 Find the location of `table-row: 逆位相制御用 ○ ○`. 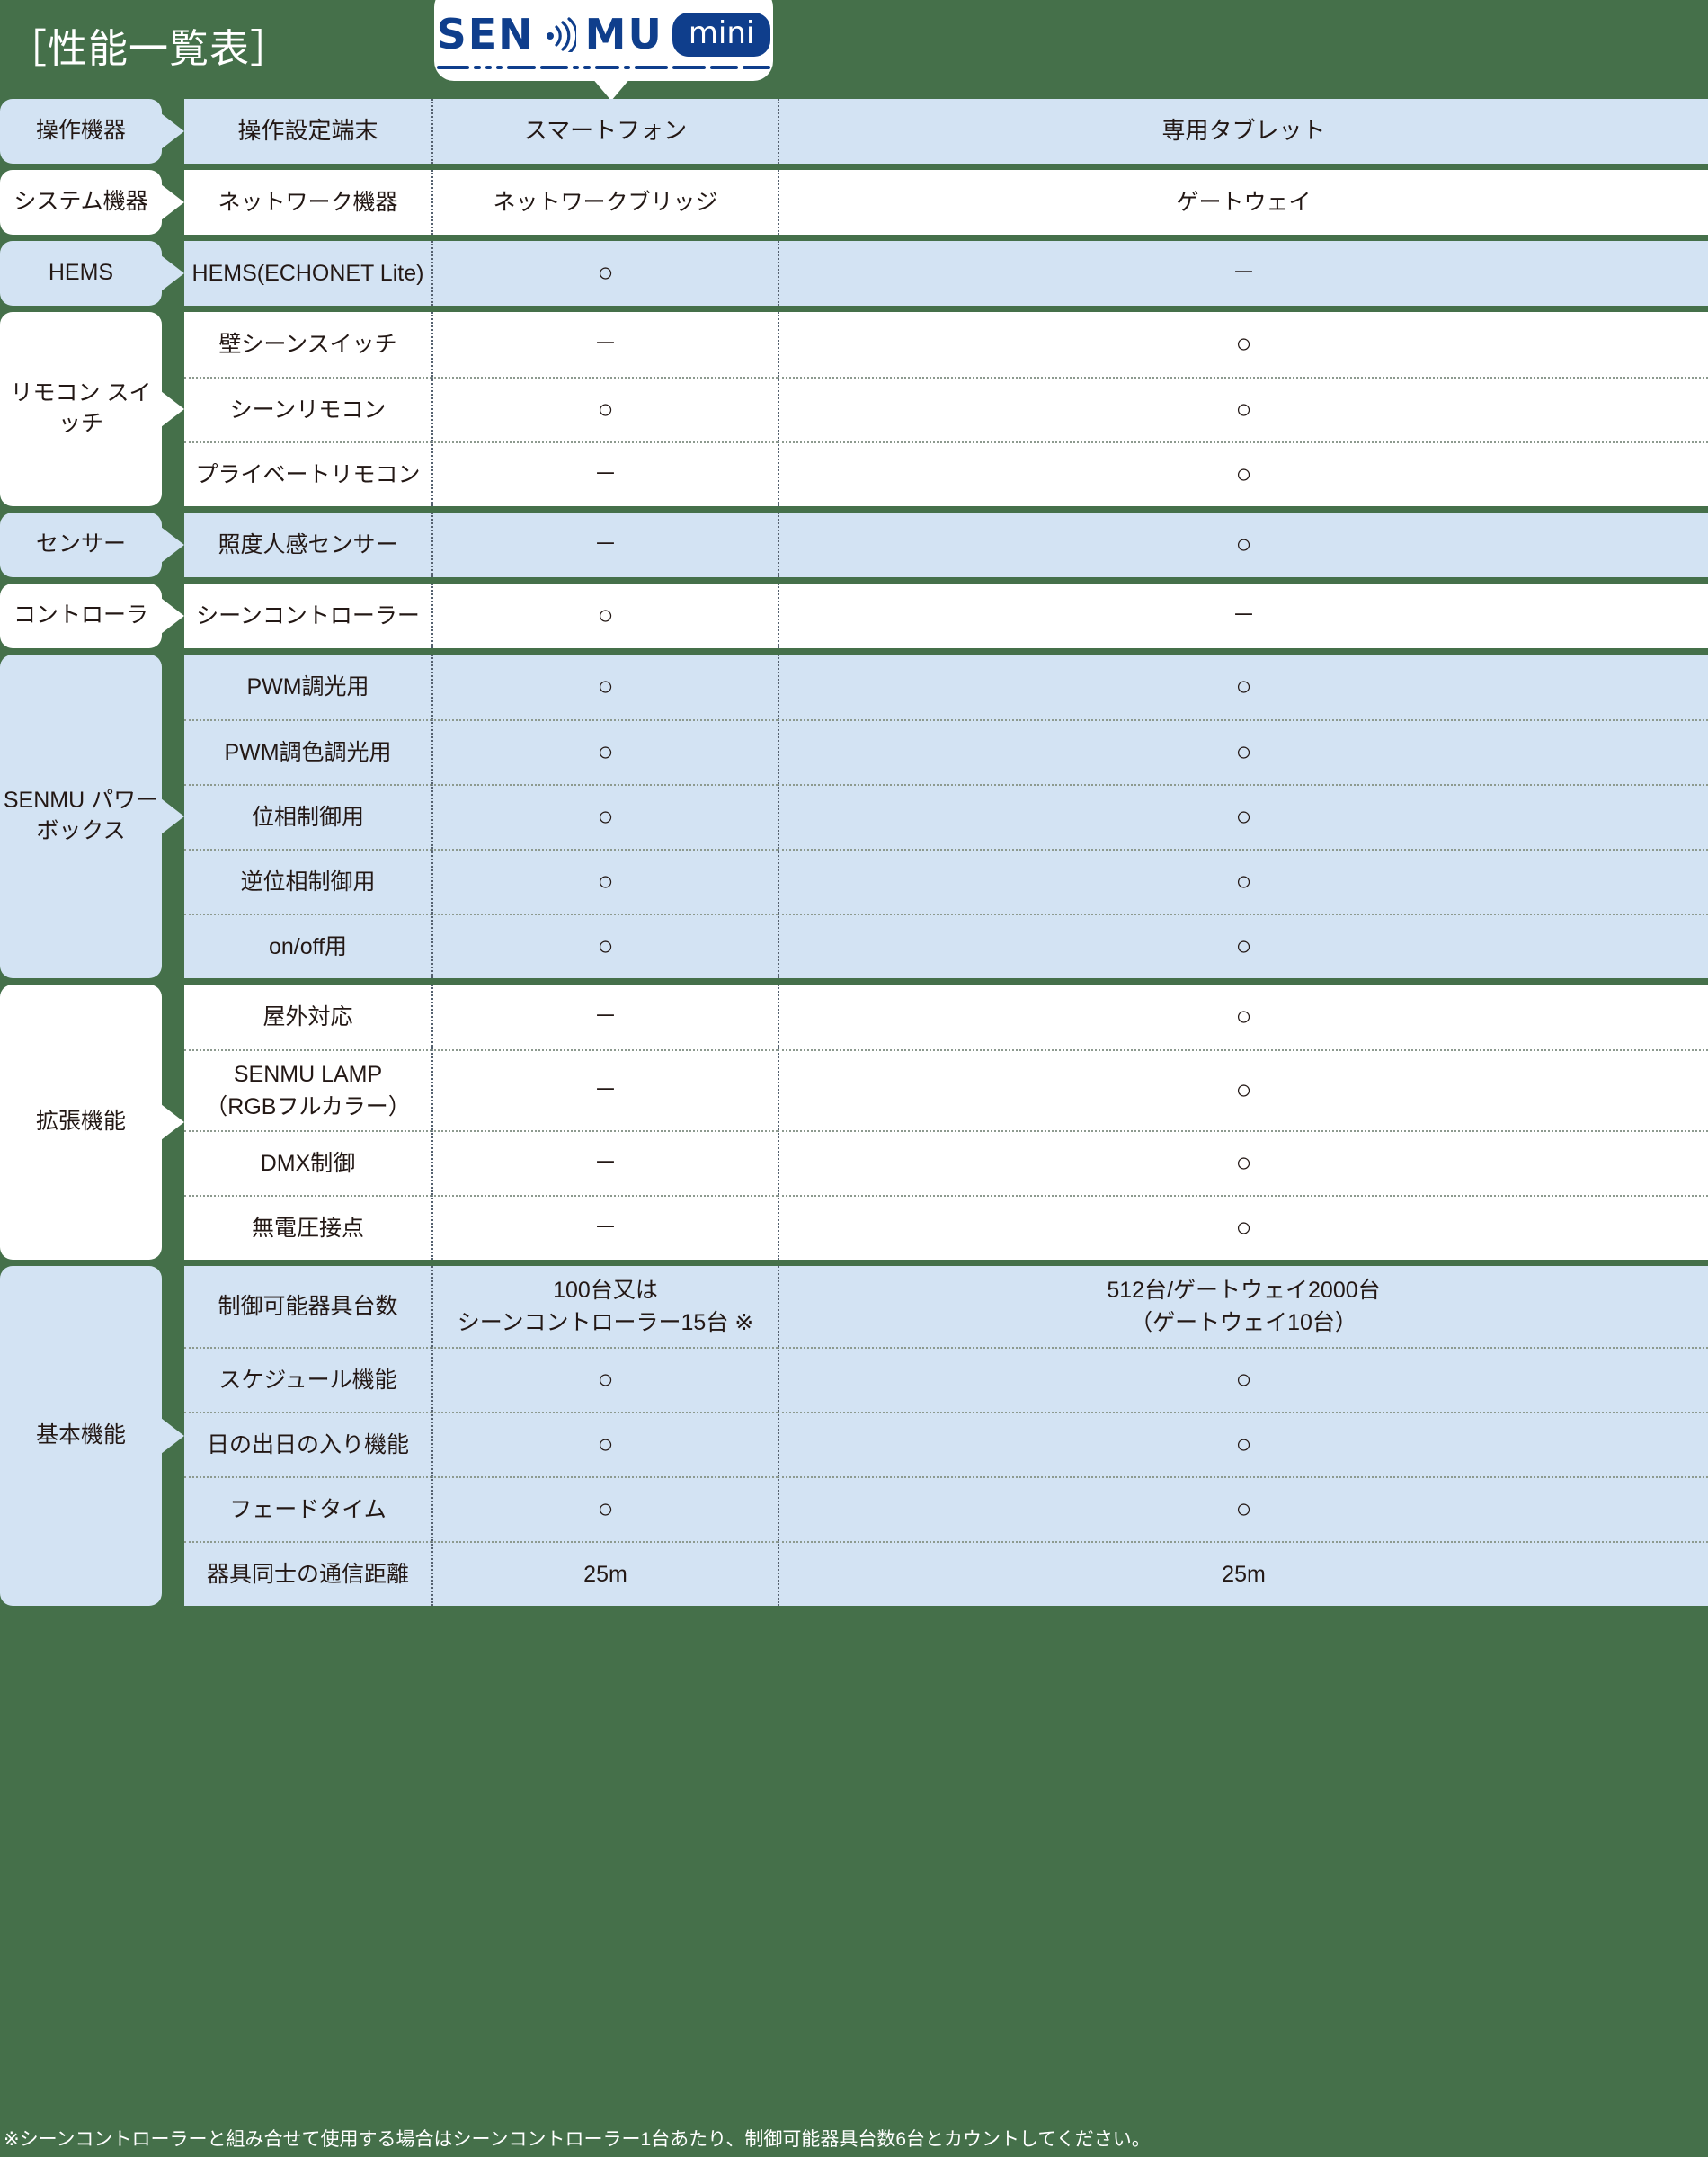

table-row: 逆位相制御用 ○ ○ is located at coordinates (946, 881).